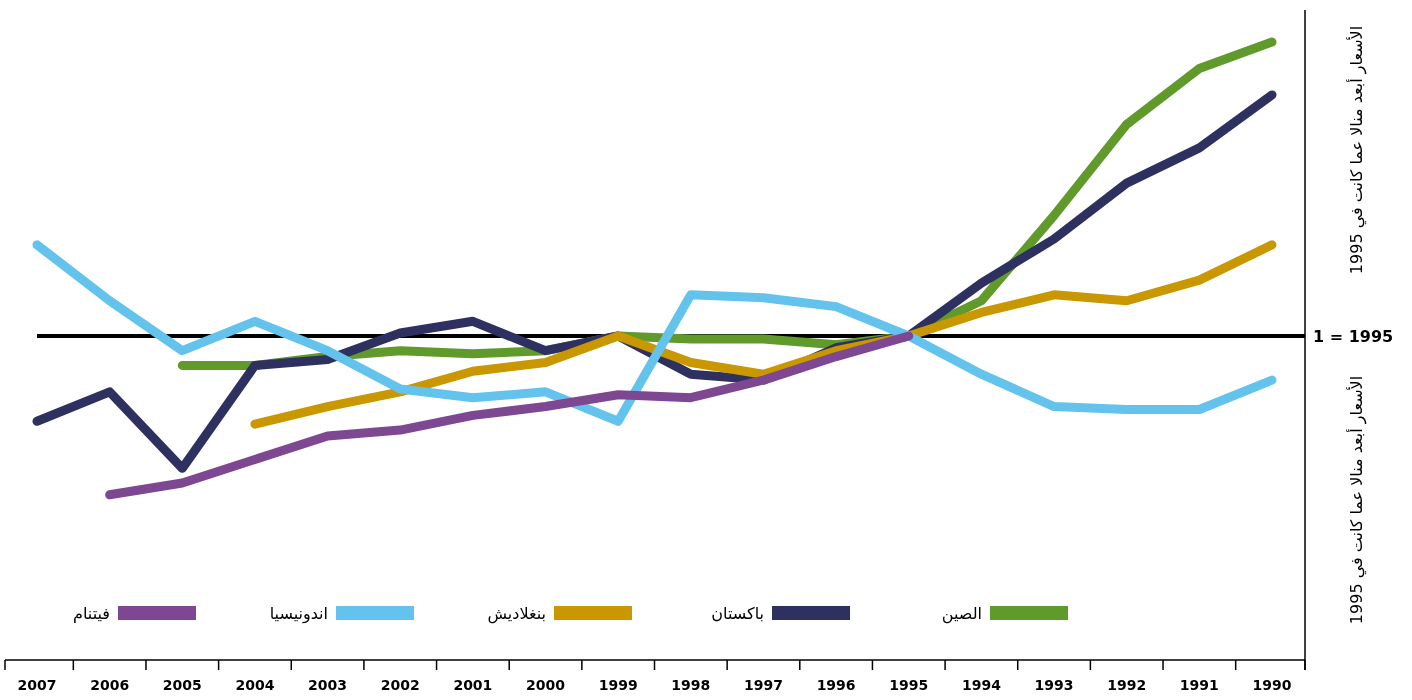 Image resolution: width=1412 pixels, height=700 pixels. I want to click on x-tick-label: 1991, so click(1199, 685).